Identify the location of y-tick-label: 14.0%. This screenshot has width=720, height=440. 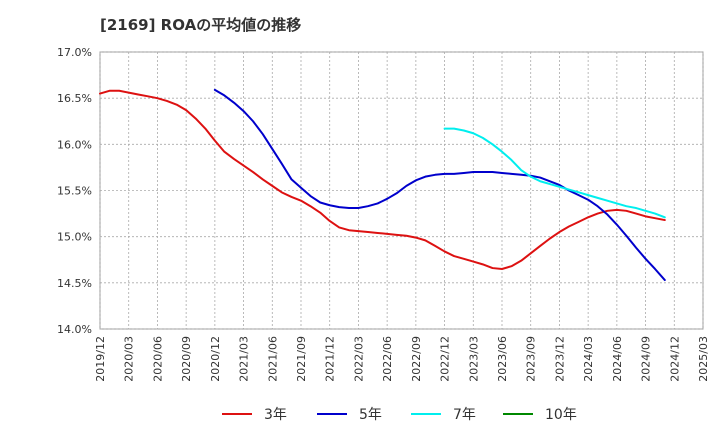
(74, 329).